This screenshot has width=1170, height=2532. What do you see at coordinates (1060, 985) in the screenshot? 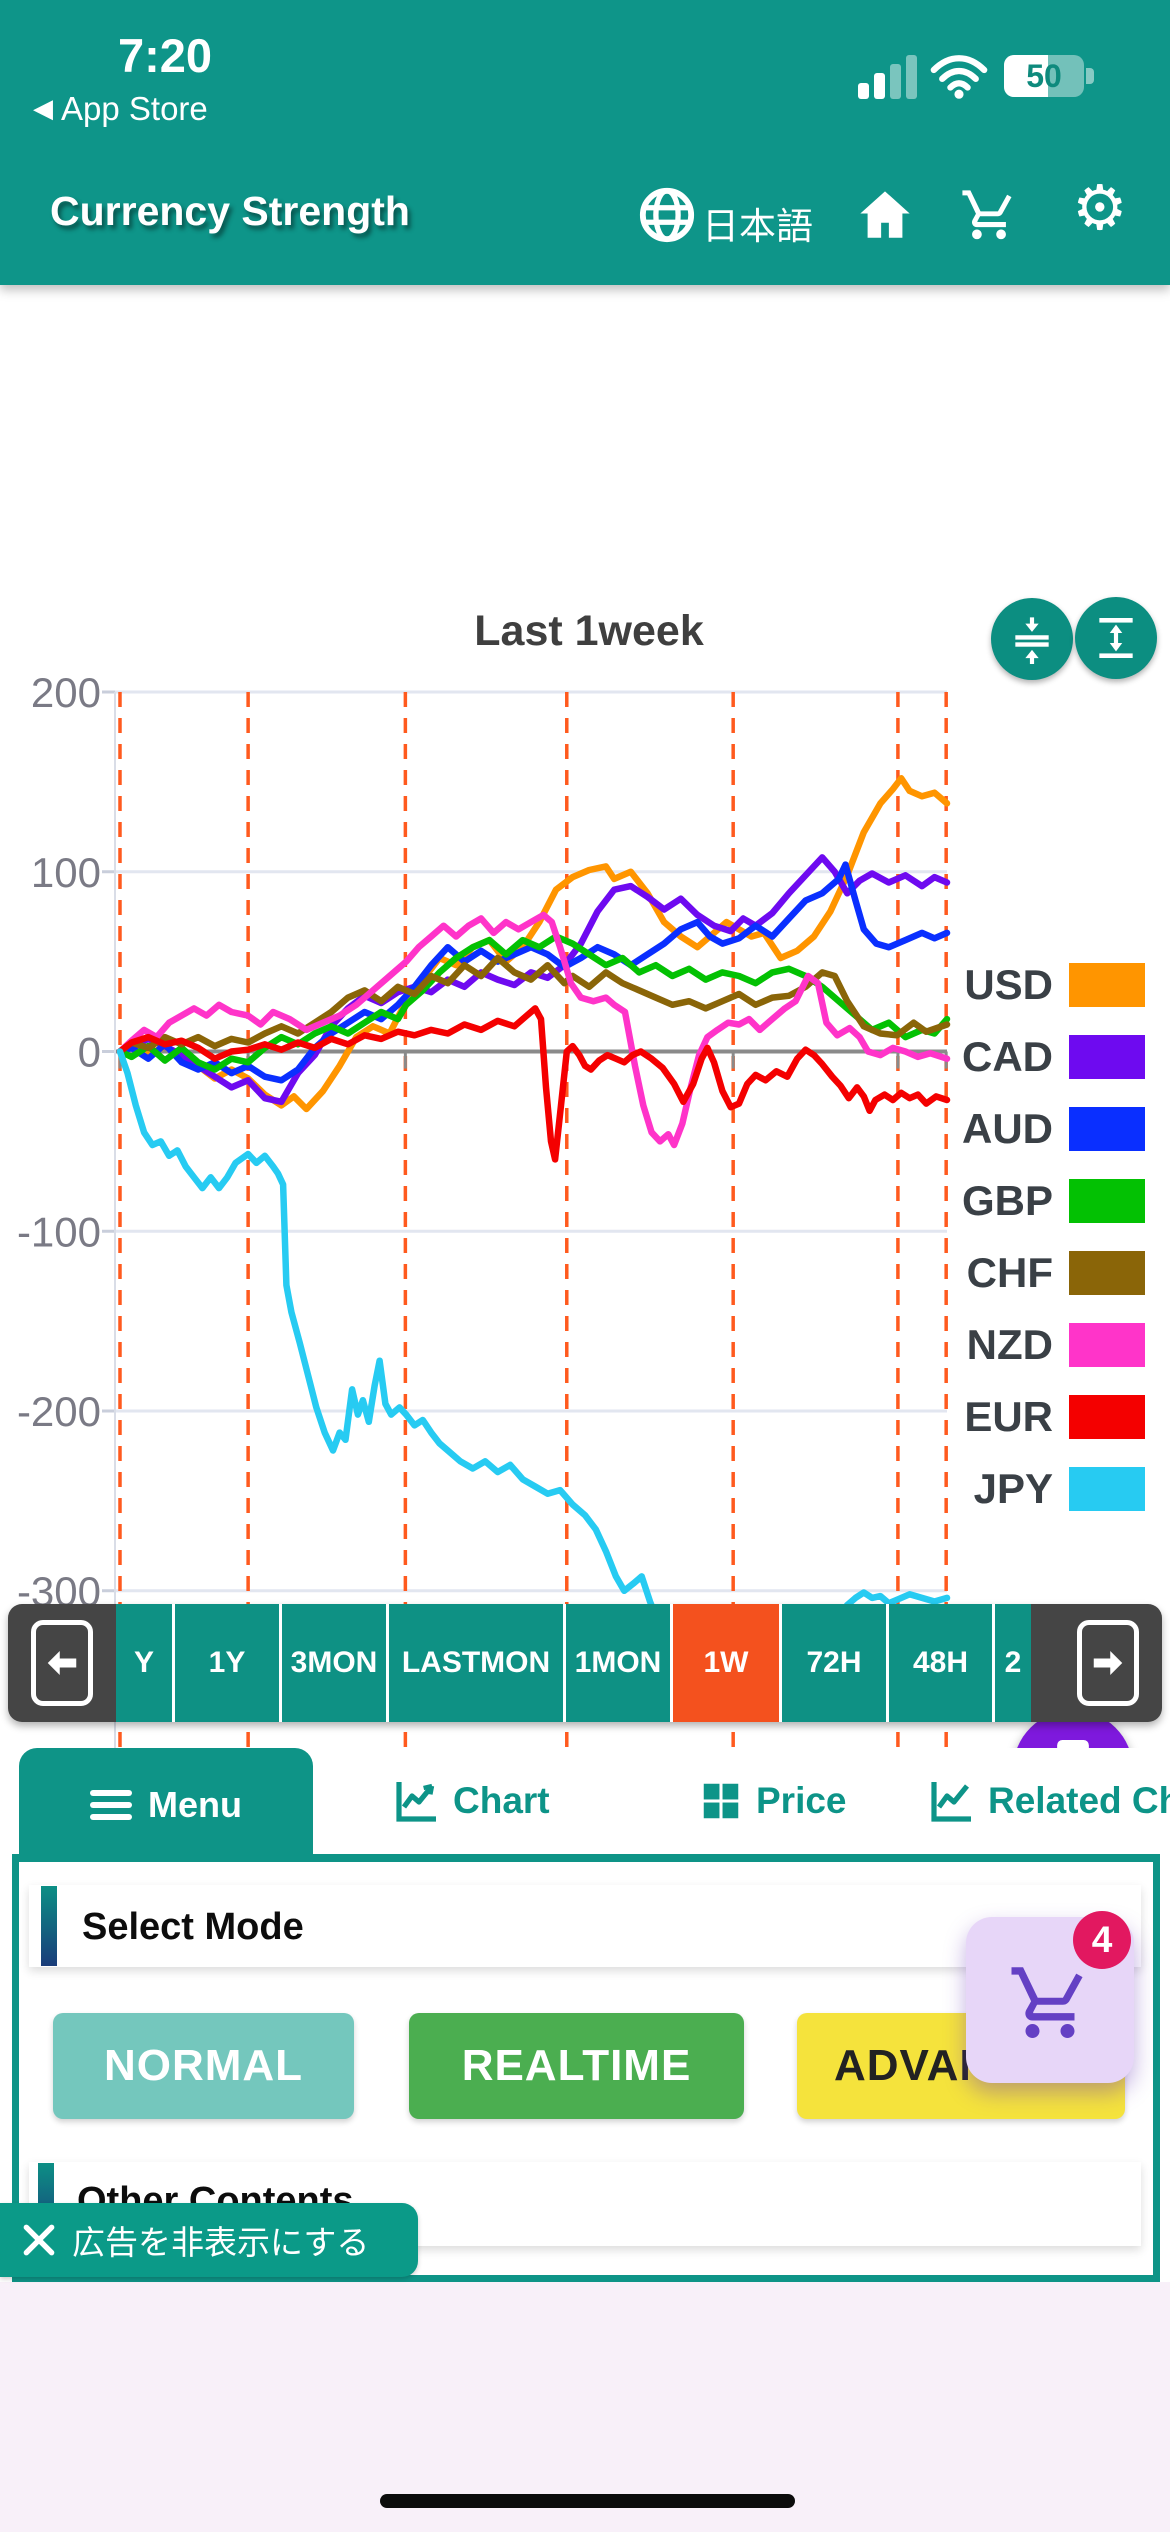
I see `legend-item-USD: USD` at bounding box center [1060, 985].